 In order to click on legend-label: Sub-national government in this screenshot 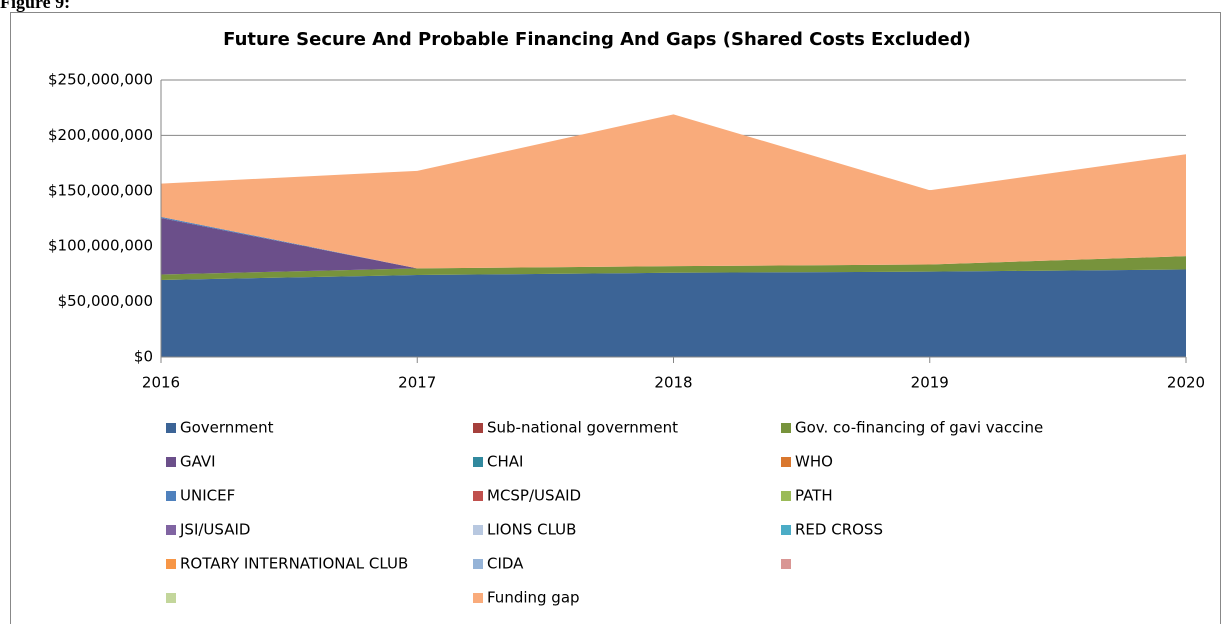, I will do `click(582, 428)`.